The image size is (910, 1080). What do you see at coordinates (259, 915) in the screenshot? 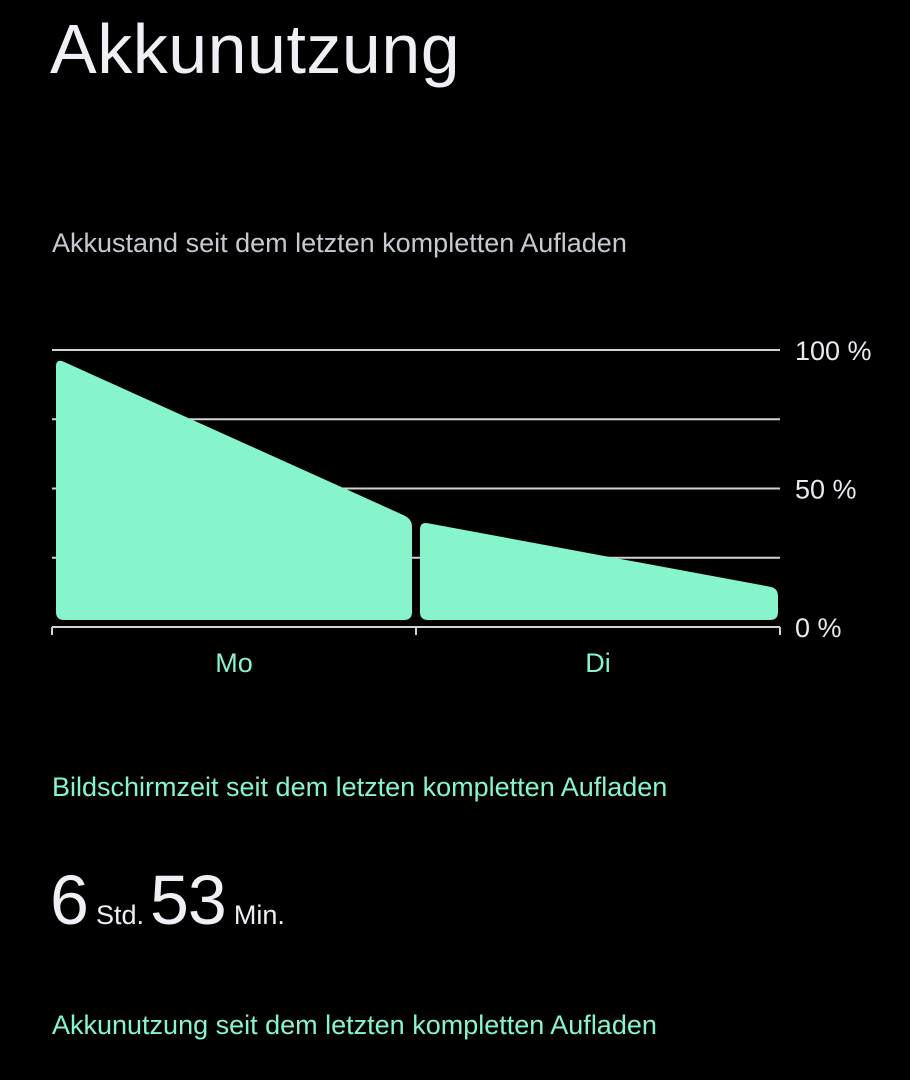
I see `screen-time-minutes-unit: Min.` at bounding box center [259, 915].